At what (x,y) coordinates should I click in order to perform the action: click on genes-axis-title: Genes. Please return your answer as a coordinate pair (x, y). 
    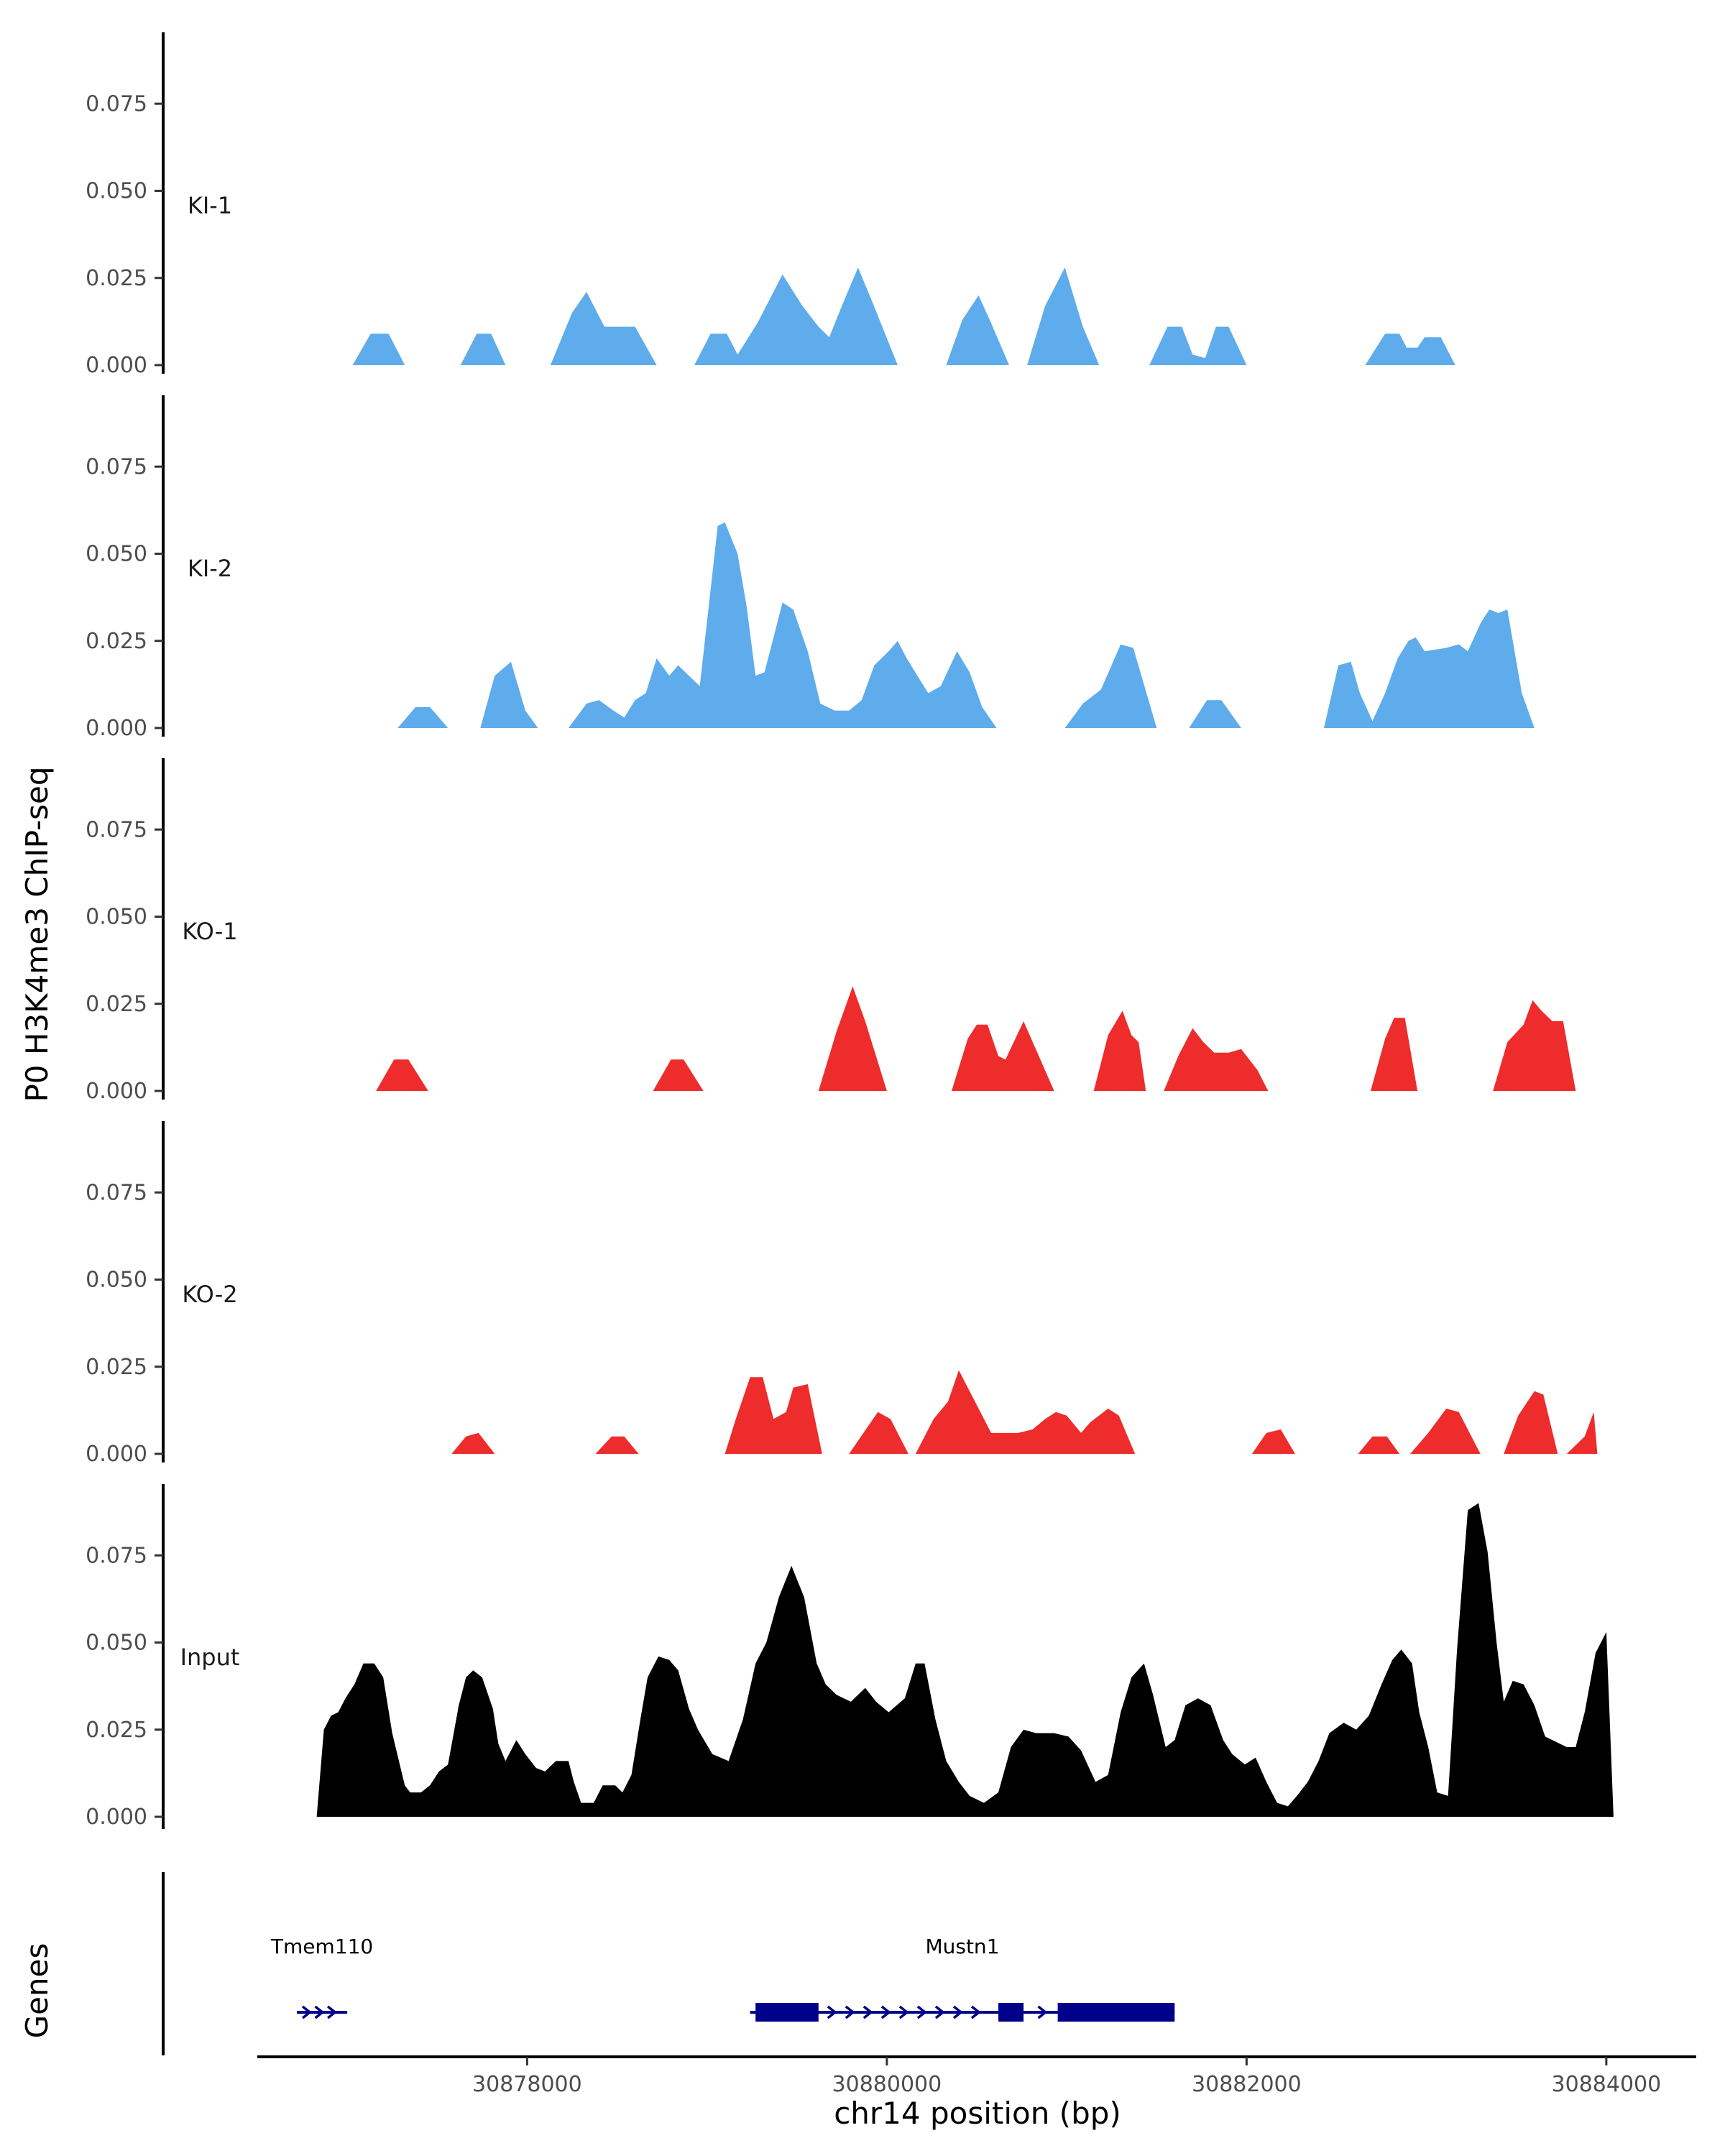
    Looking at the image, I should click on (37, 1991).